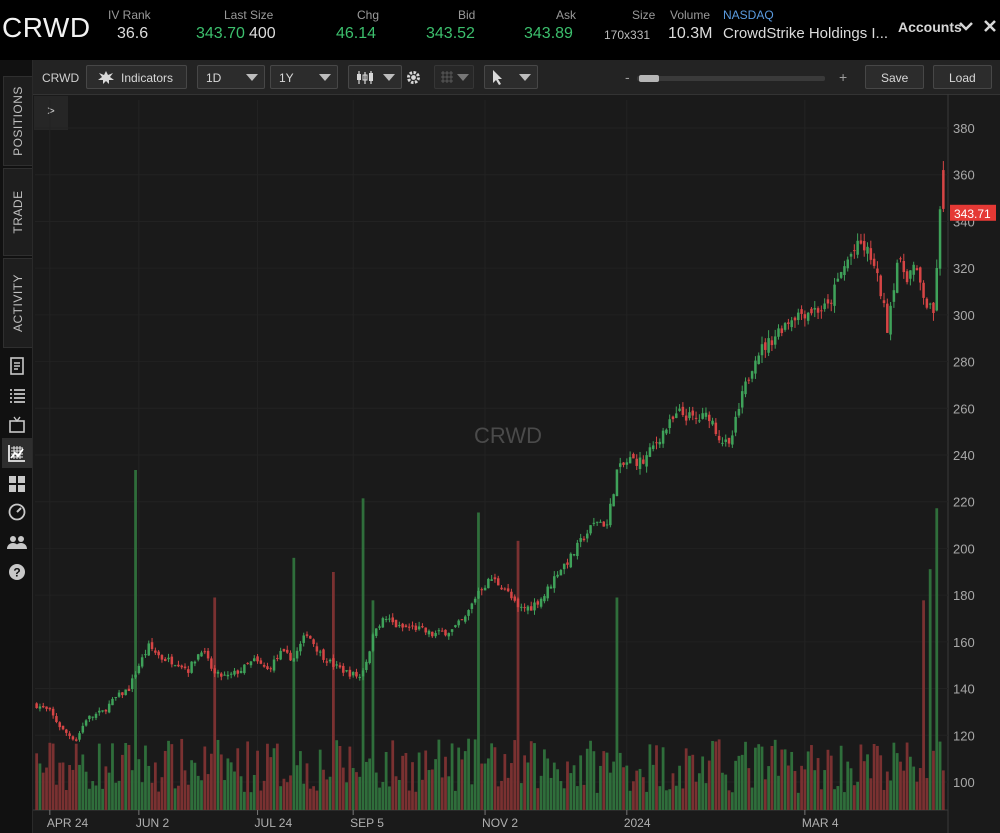 Image resolution: width=1000 pixels, height=833 pixels. What do you see at coordinates (649, 78) in the screenshot?
I see `zoom-slider-handle` at bounding box center [649, 78].